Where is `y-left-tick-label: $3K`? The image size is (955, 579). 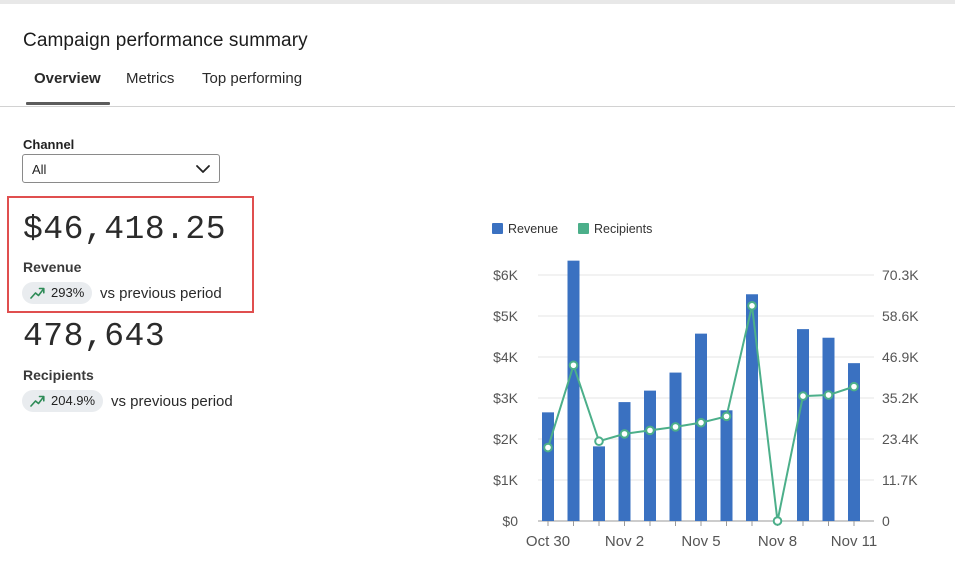
y-left-tick-label: $3K is located at coordinates (506, 398).